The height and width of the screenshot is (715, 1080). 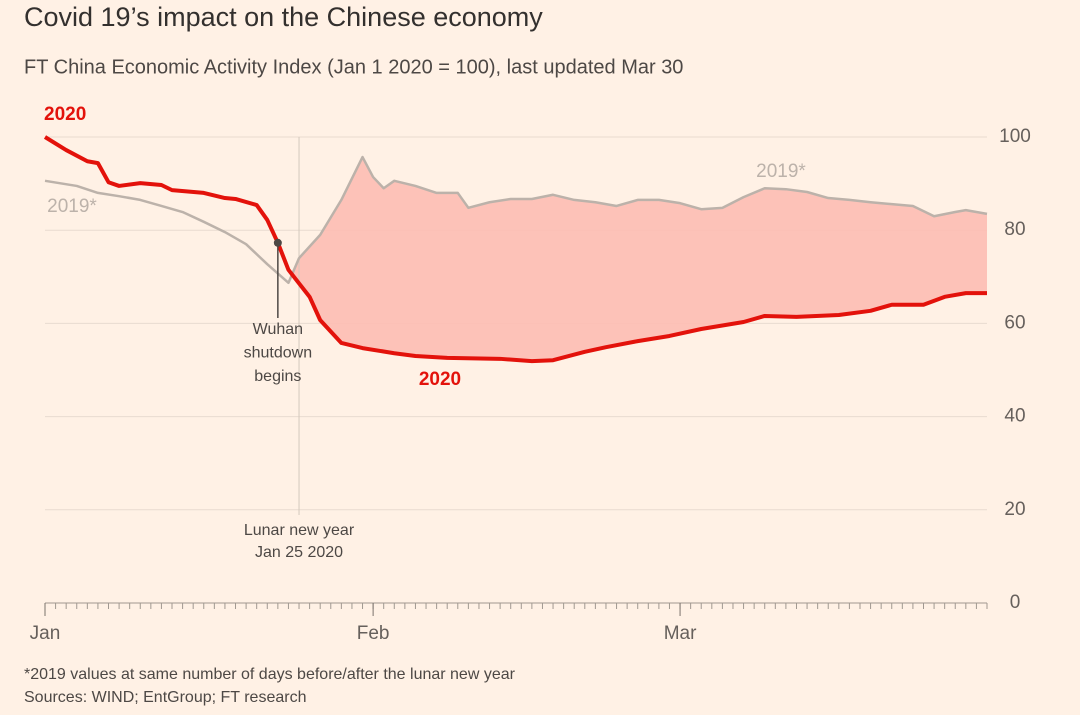 What do you see at coordinates (277, 242) in the screenshot?
I see `annotation-dot` at bounding box center [277, 242].